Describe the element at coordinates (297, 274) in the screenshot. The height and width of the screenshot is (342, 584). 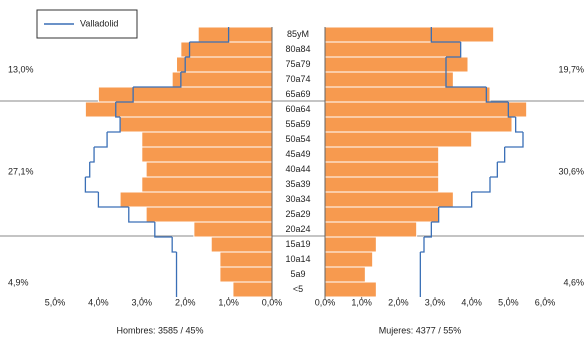
I see `category-label: 5a9` at that location.